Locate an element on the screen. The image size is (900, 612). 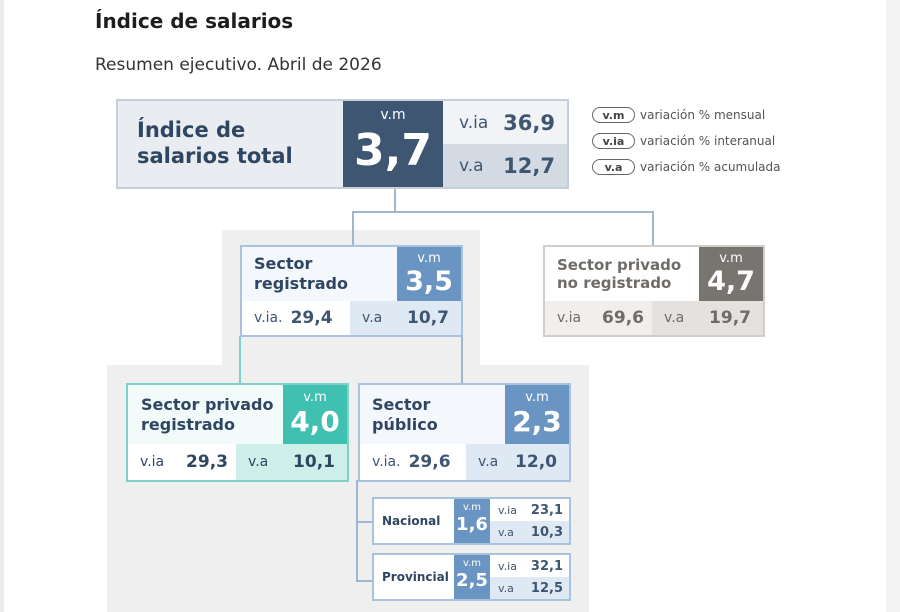
provincial-va-tag: v.a is located at coordinates (506, 588).